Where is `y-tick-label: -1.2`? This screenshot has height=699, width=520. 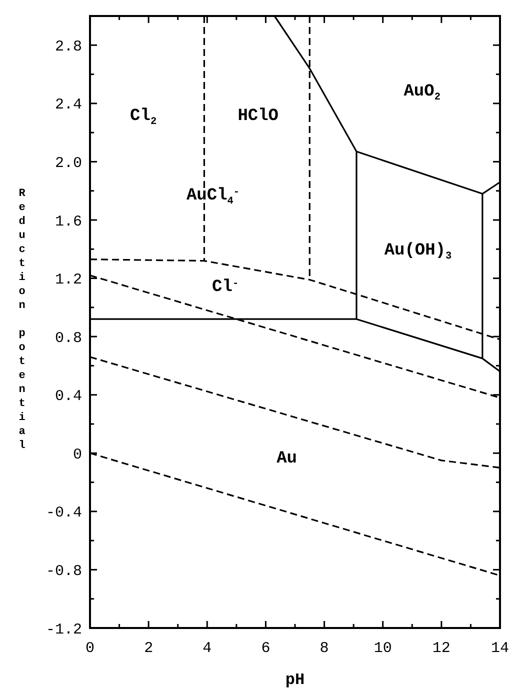 y-tick-label: -1.2 is located at coordinates (64, 629).